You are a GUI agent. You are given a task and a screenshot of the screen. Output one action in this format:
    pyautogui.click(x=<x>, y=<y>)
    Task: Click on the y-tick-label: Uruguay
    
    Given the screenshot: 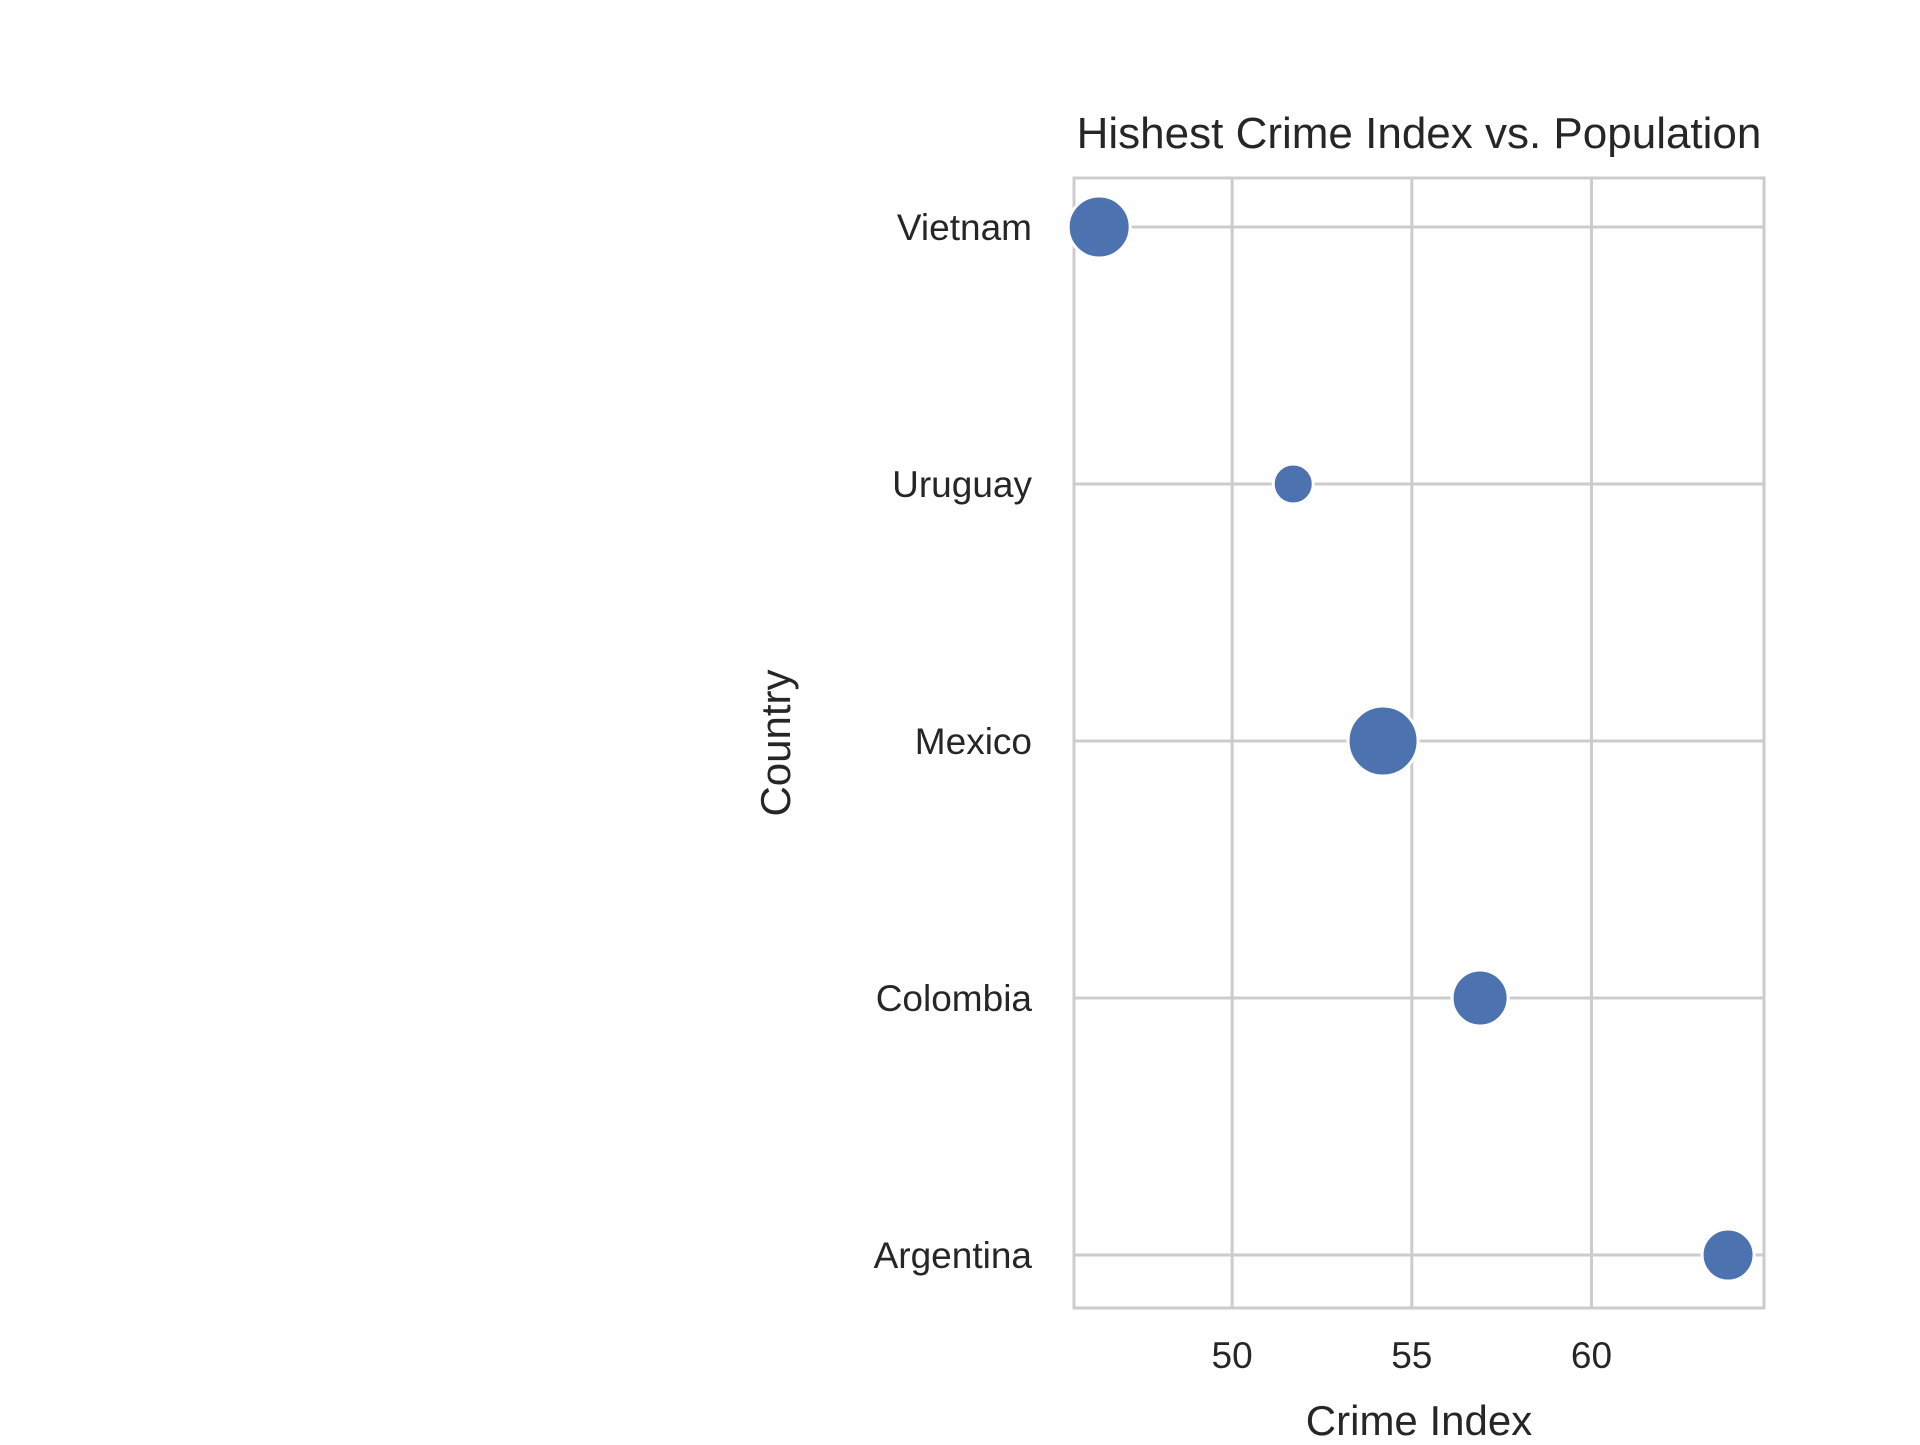 What is the action you would take?
    pyautogui.click(x=962, y=484)
    